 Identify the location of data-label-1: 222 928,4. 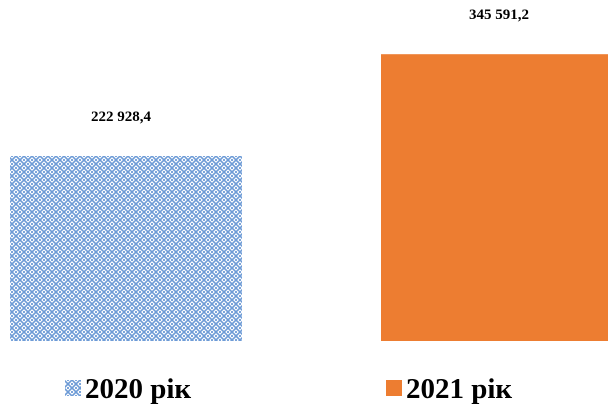
(121, 117).